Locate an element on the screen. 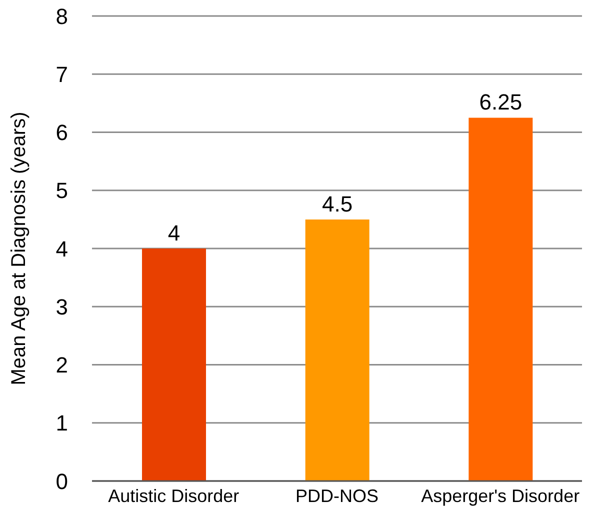 The image size is (590, 519). y-tick-label: 6 is located at coordinates (62, 133).